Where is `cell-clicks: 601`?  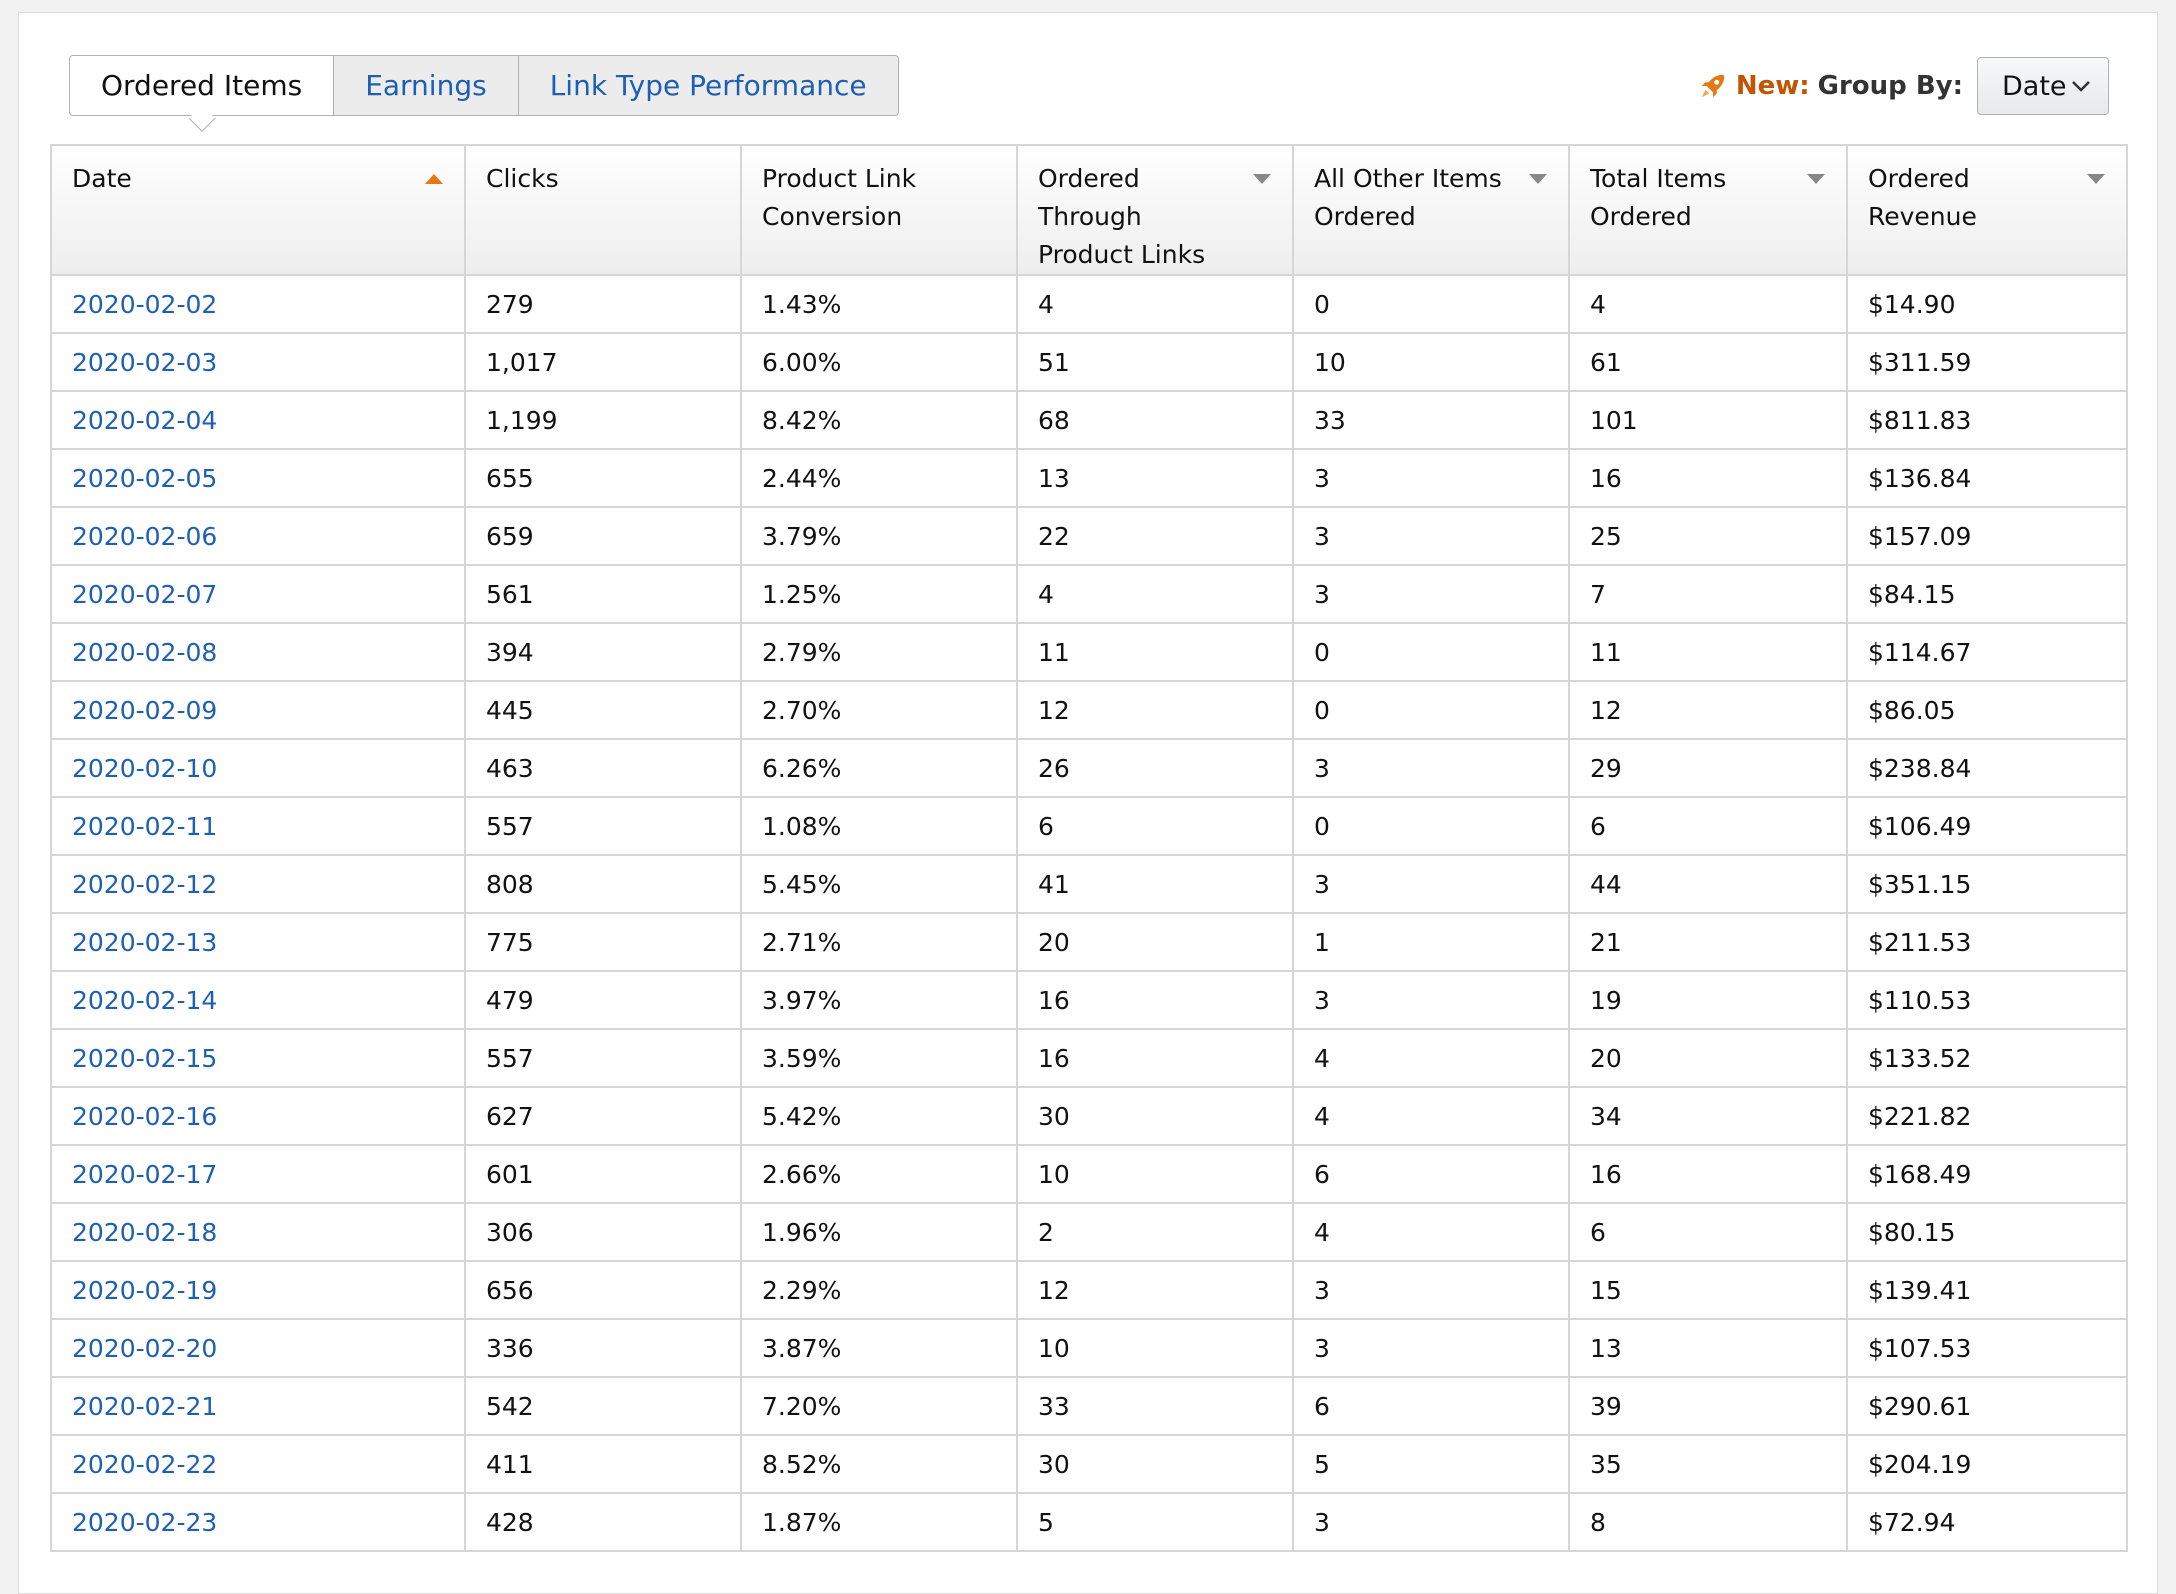
cell-clicks: 601 is located at coordinates (603, 1174).